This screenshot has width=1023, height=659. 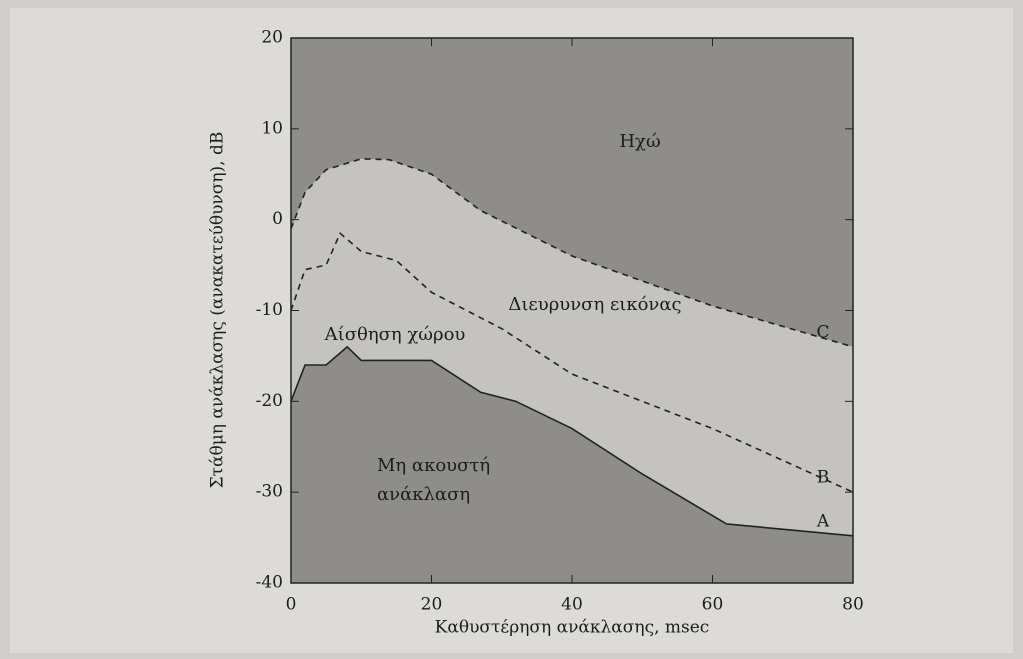 I want to click on annotation: Αίσθηση χώρου, so click(x=395, y=334).